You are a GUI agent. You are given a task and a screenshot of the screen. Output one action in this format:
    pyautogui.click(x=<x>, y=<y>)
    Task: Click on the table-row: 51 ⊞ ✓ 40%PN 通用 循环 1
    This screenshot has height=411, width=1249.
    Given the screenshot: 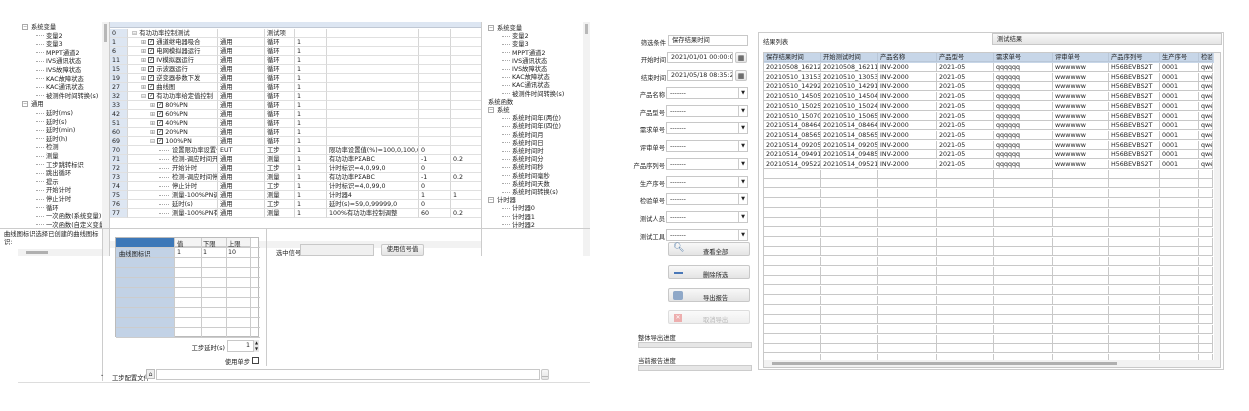 What is the action you would take?
    pyautogui.click(x=295, y=123)
    